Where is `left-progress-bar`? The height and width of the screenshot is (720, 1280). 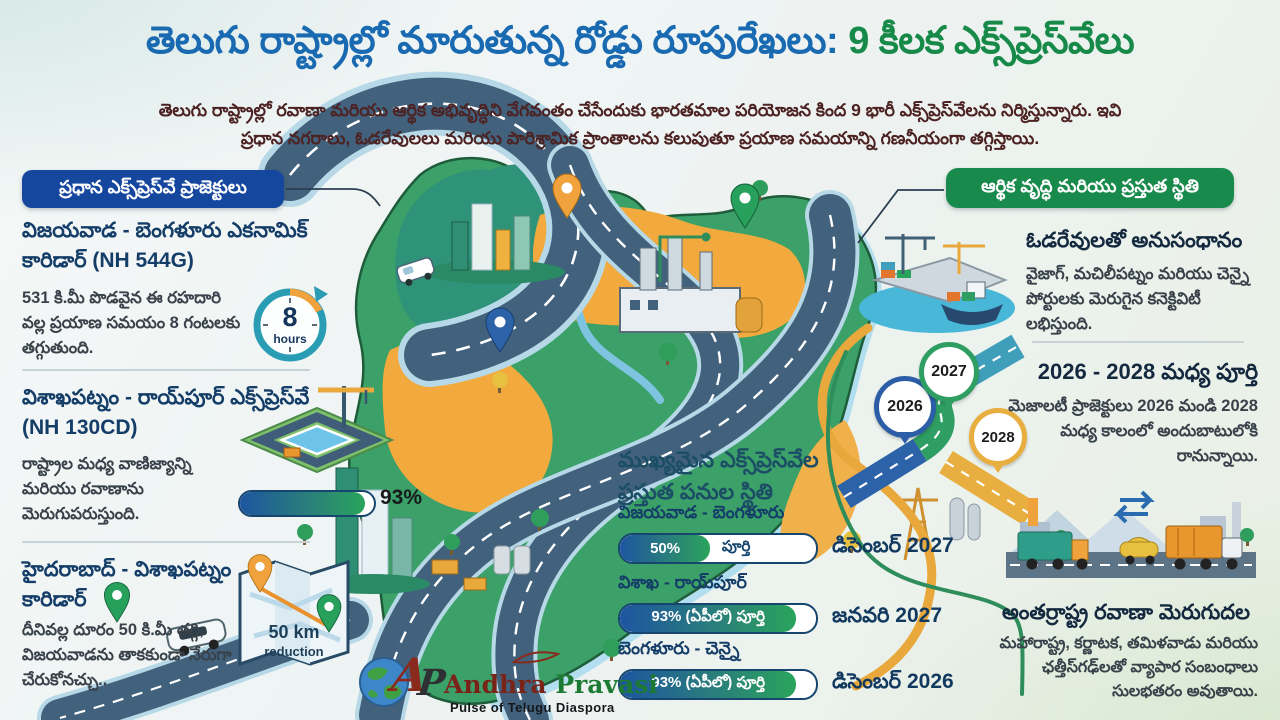
left-progress-bar is located at coordinates (307, 503).